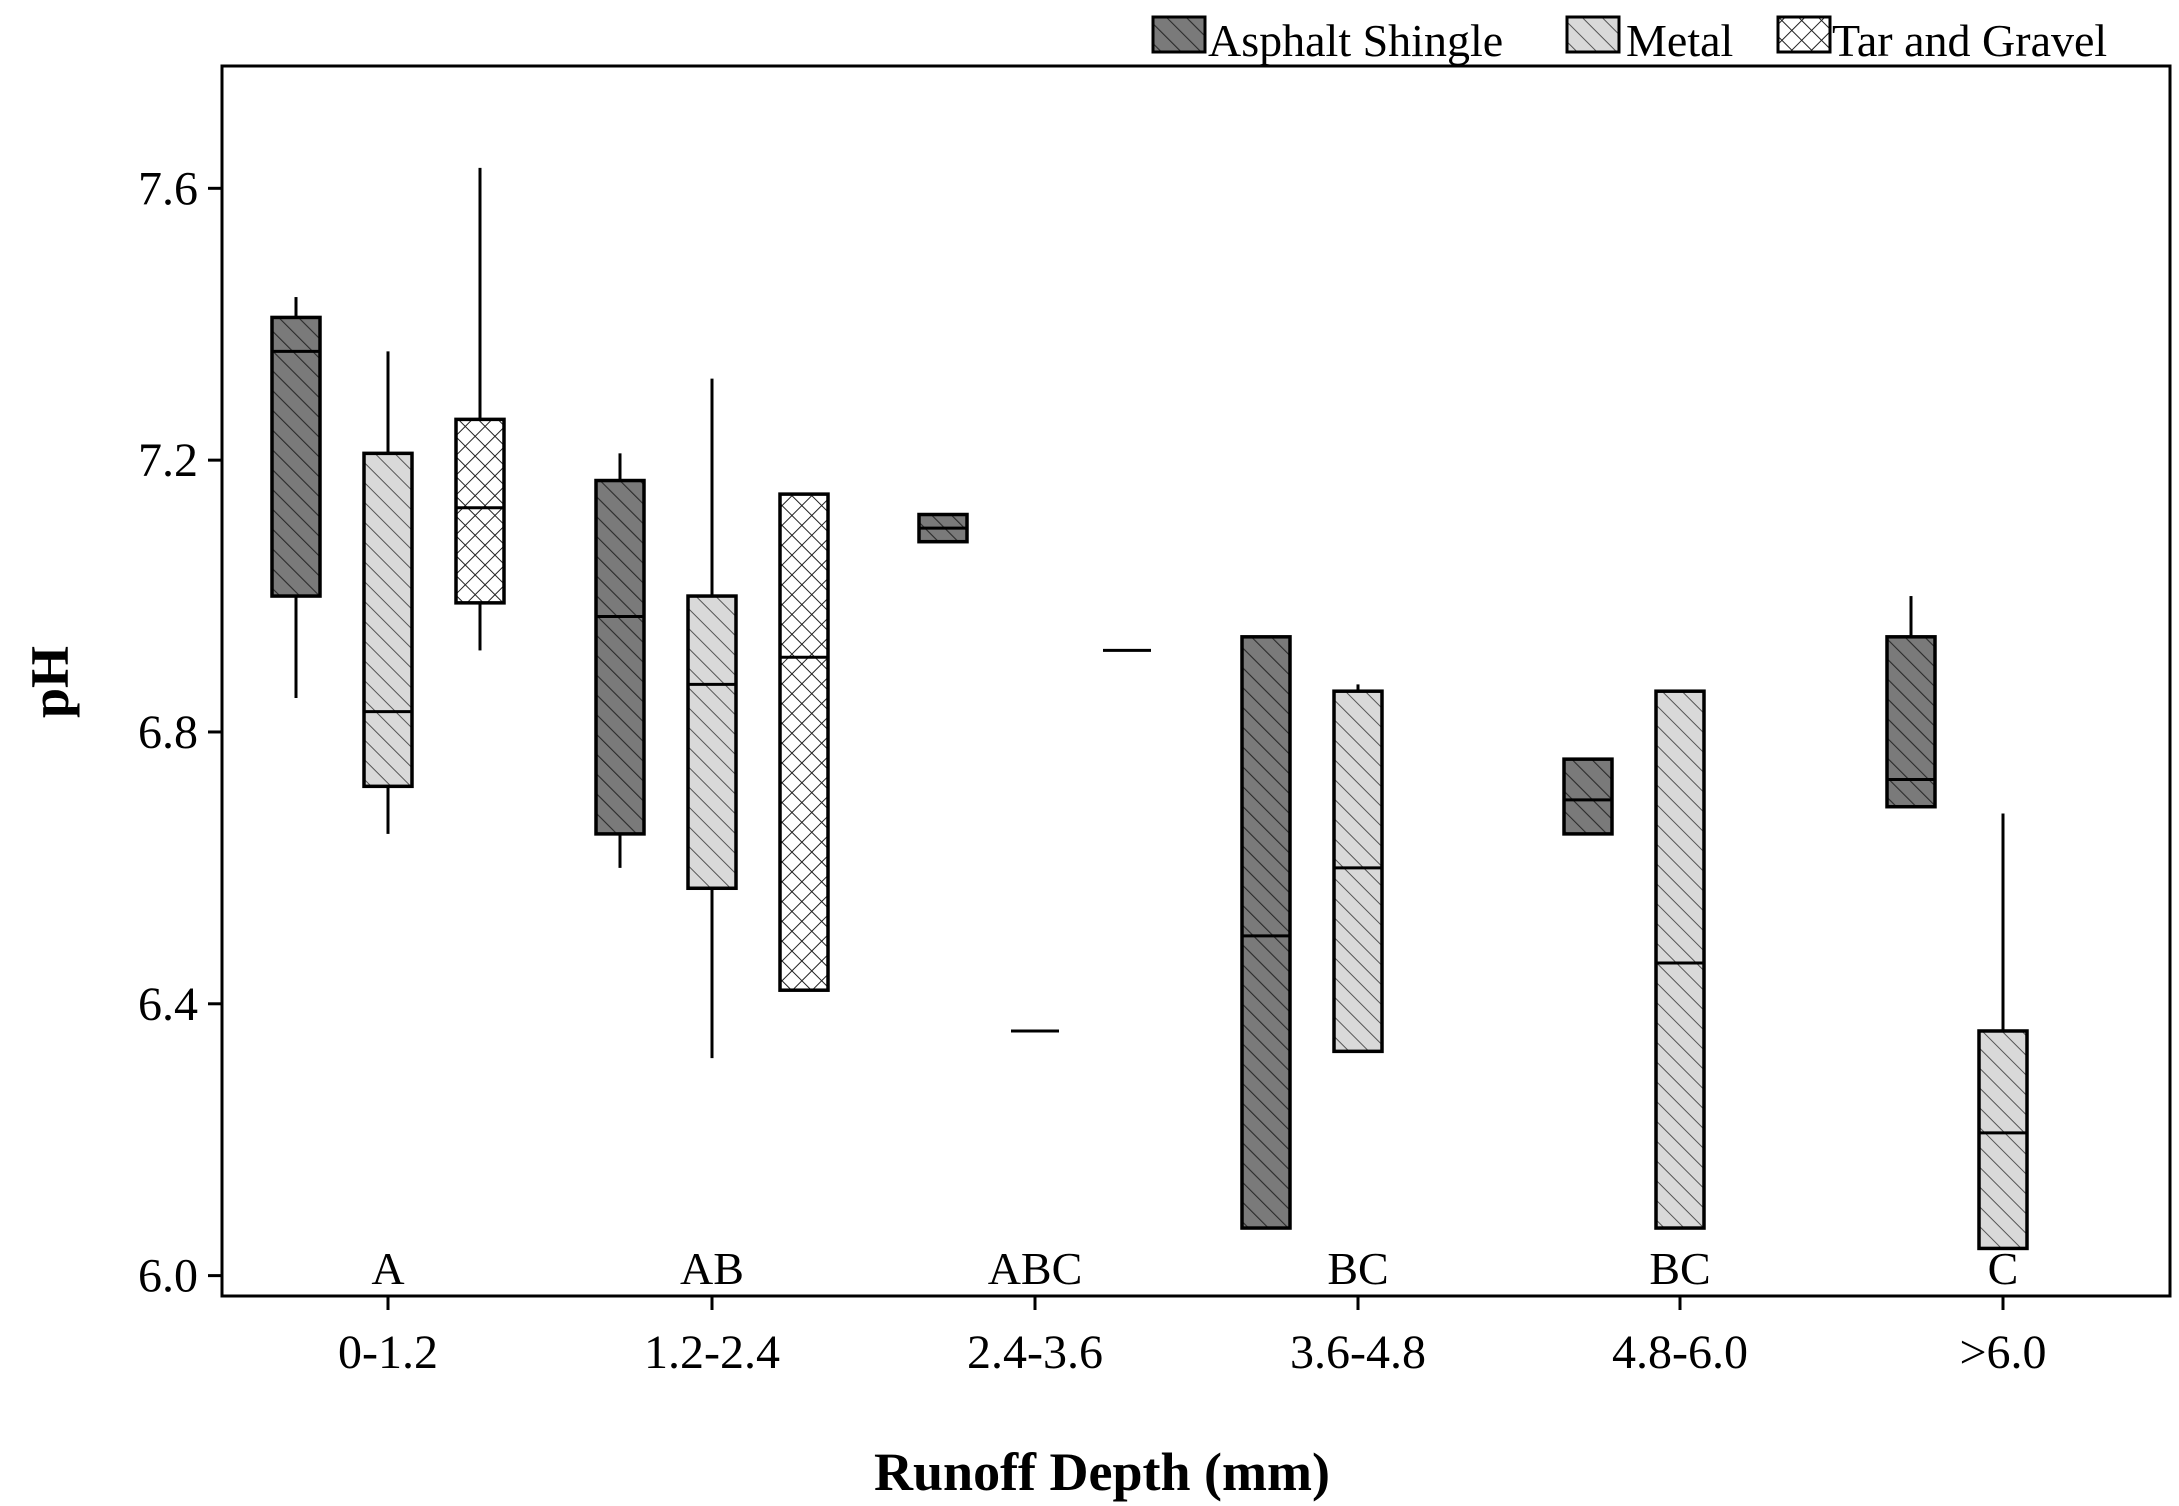  What do you see at coordinates (1969, 40) in the screenshot?
I see `legend-label-tar-and-gravel: Tar and Gravel` at bounding box center [1969, 40].